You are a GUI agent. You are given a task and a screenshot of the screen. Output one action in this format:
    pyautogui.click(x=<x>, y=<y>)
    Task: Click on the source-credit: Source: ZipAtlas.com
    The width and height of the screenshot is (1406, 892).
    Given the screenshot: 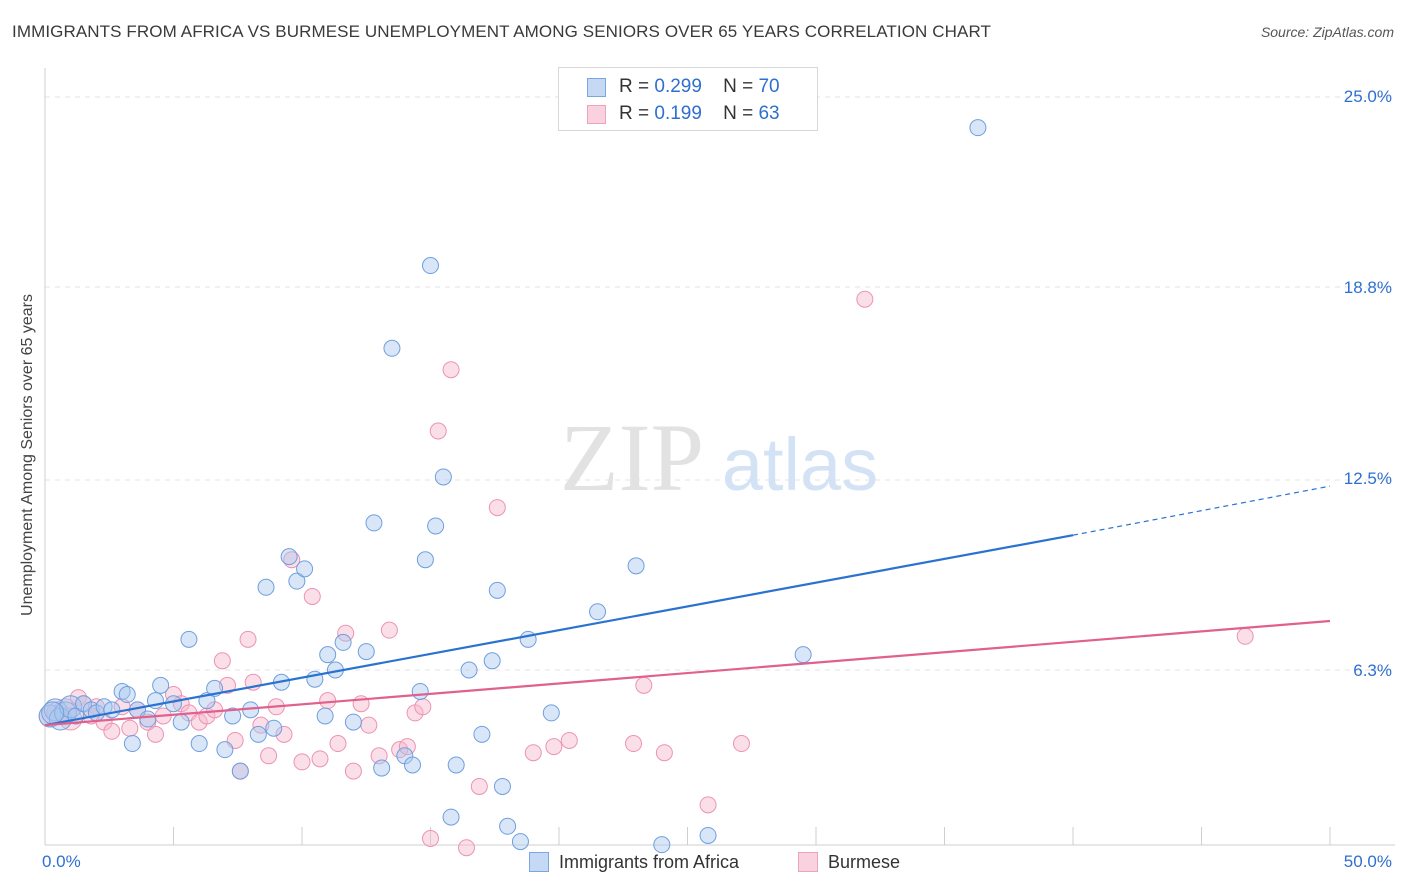 What is the action you would take?
    pyautogui.click(x=1327, y=32)
    